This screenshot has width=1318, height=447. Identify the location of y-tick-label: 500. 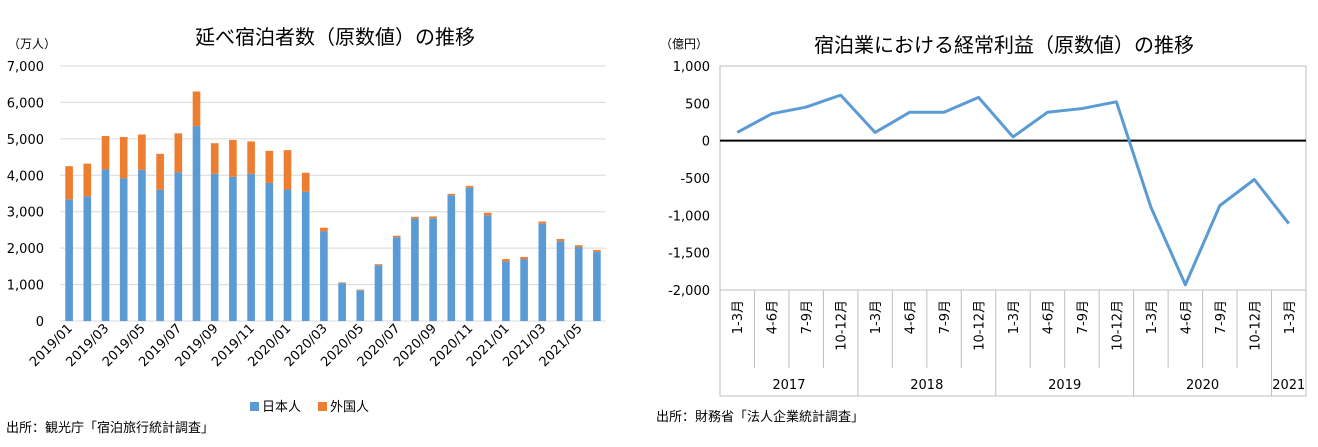
(697, 104).